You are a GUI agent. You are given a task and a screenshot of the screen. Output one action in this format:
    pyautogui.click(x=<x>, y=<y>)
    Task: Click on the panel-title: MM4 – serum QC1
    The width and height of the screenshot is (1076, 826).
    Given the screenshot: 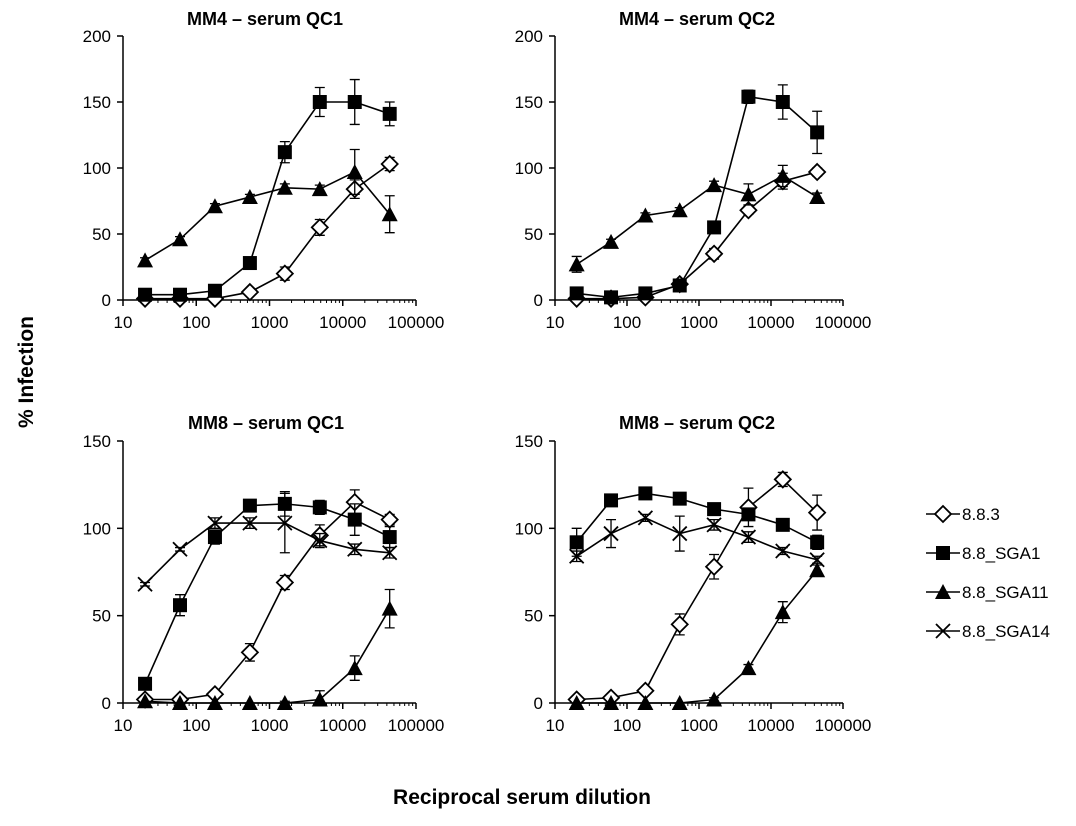 What is the action you would take?
    pyautogui.click(x=265, y=19)
    